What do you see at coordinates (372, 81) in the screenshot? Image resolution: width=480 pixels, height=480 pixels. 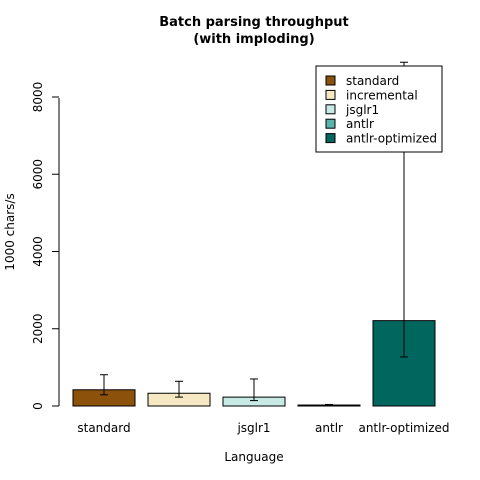 I see `legend-label: standard` at bounding box center [372, 81].